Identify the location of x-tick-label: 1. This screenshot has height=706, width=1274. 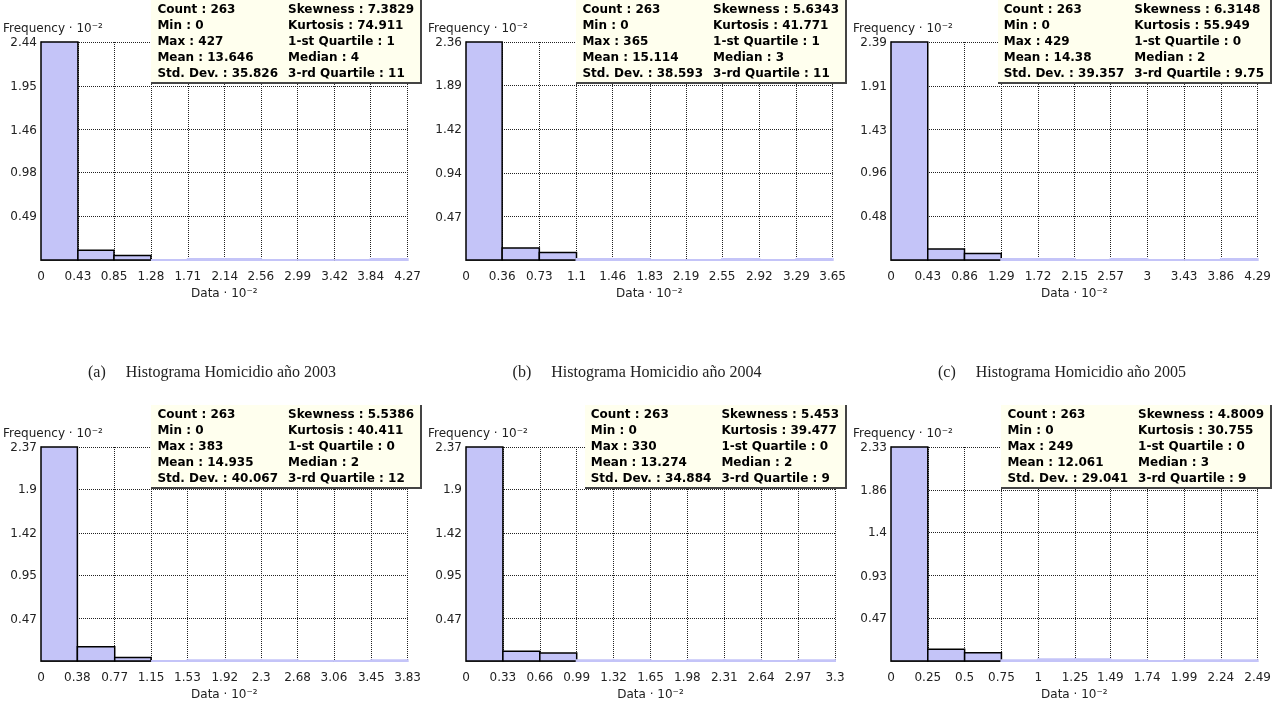
(1038, 677).